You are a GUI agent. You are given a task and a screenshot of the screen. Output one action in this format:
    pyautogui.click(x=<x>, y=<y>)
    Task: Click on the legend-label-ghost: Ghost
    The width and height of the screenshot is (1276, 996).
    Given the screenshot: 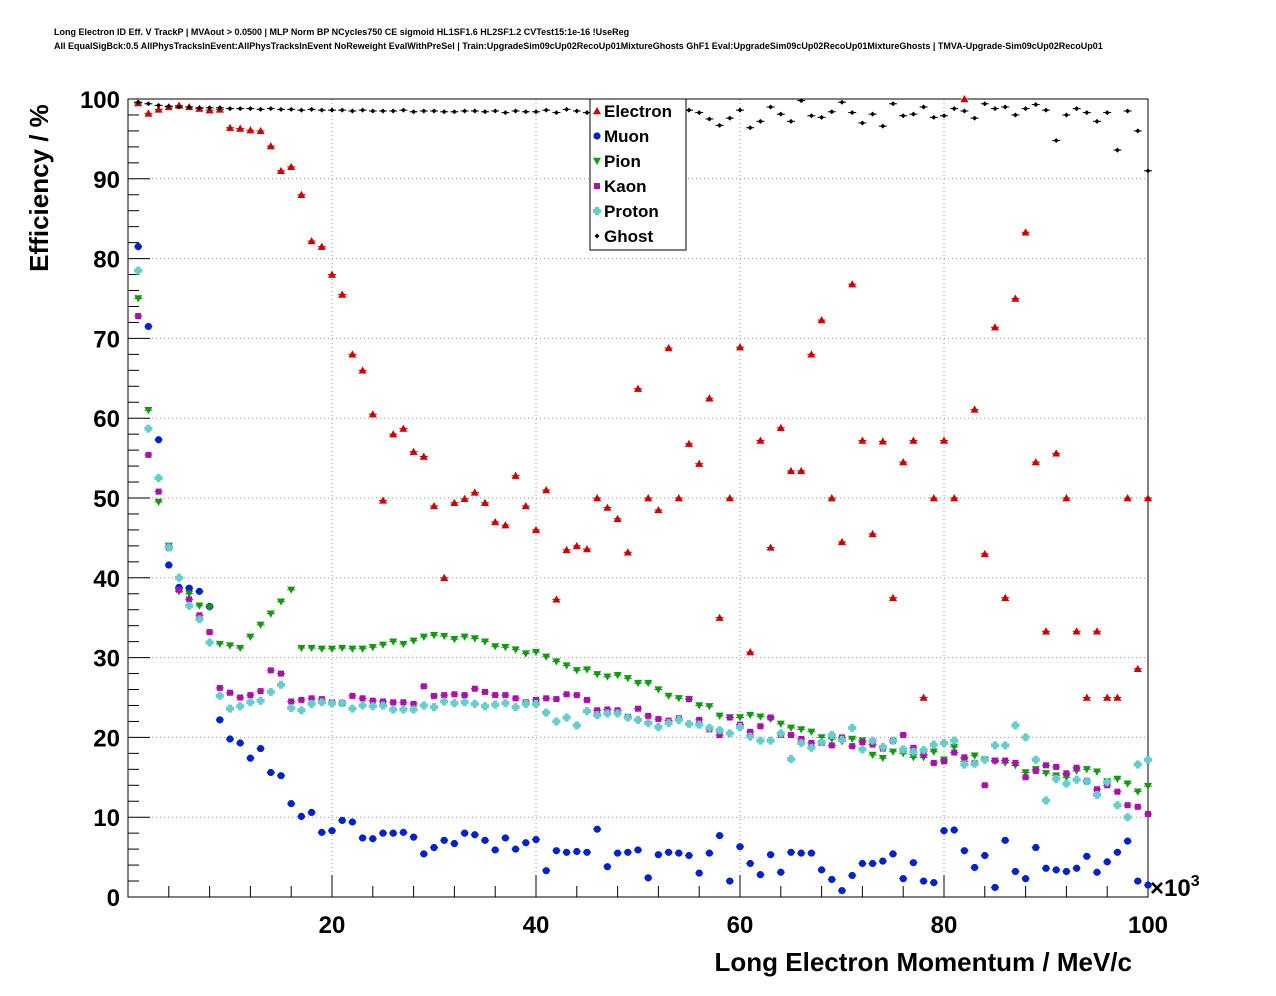 What is the action you would take?
    pyautogui.click(x=628, y=236)
    